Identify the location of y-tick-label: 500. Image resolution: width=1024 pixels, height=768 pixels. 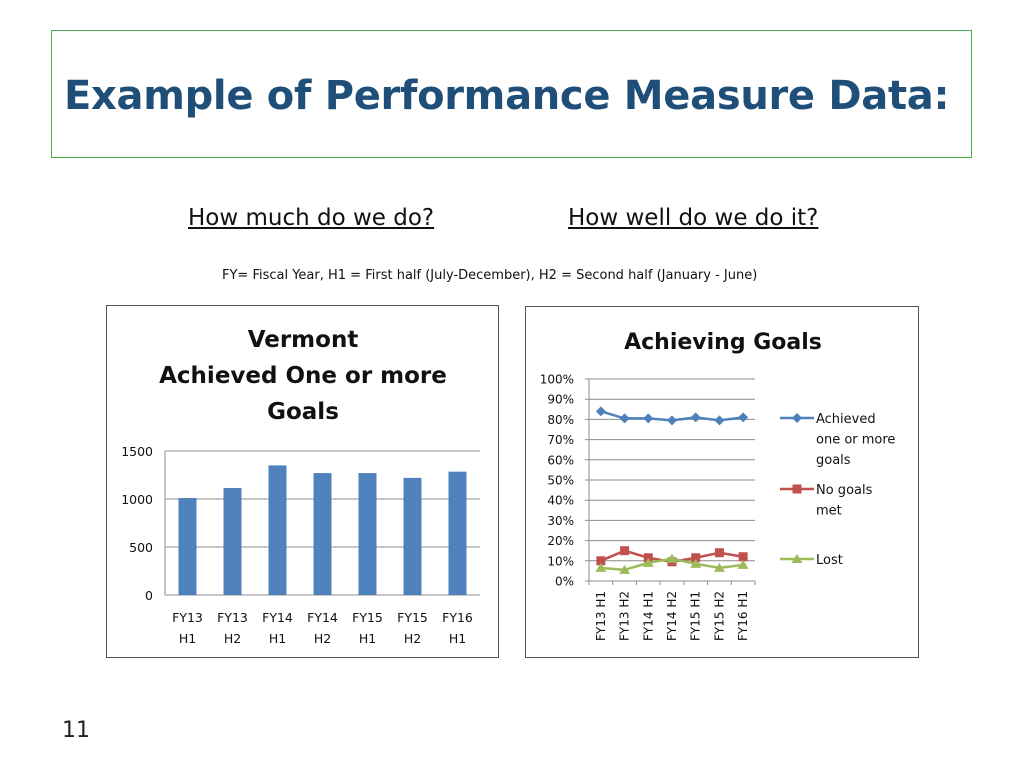
(141, 547).